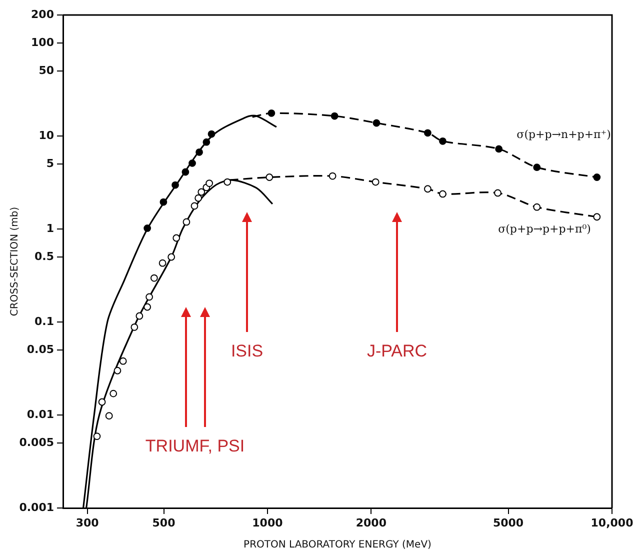  I want to click on y-tick-label: 0.001, so click(36, 507).